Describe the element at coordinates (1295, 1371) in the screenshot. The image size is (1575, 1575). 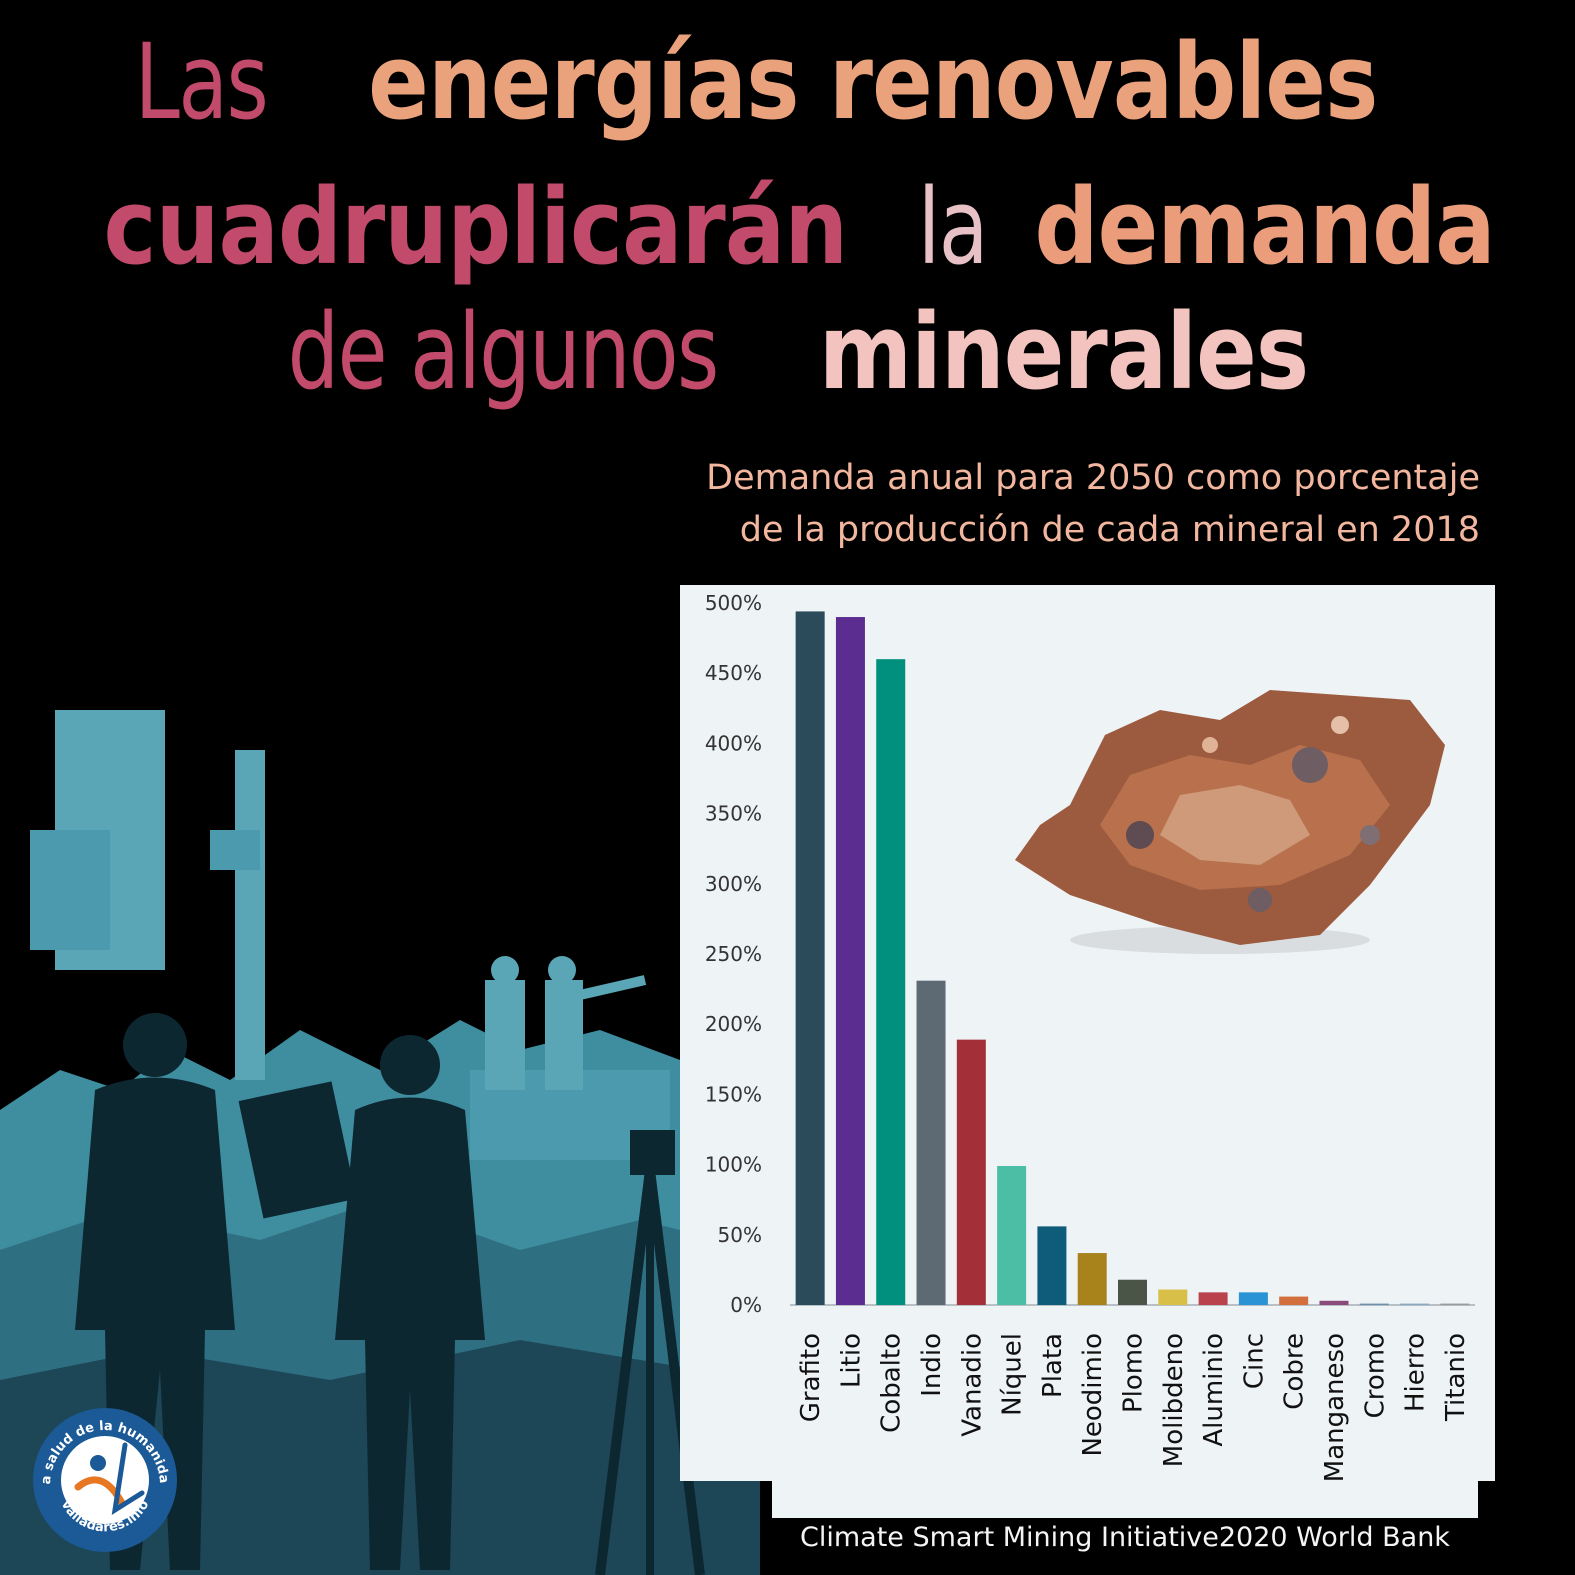
I see `x-tick-label: Cobre` at that location.